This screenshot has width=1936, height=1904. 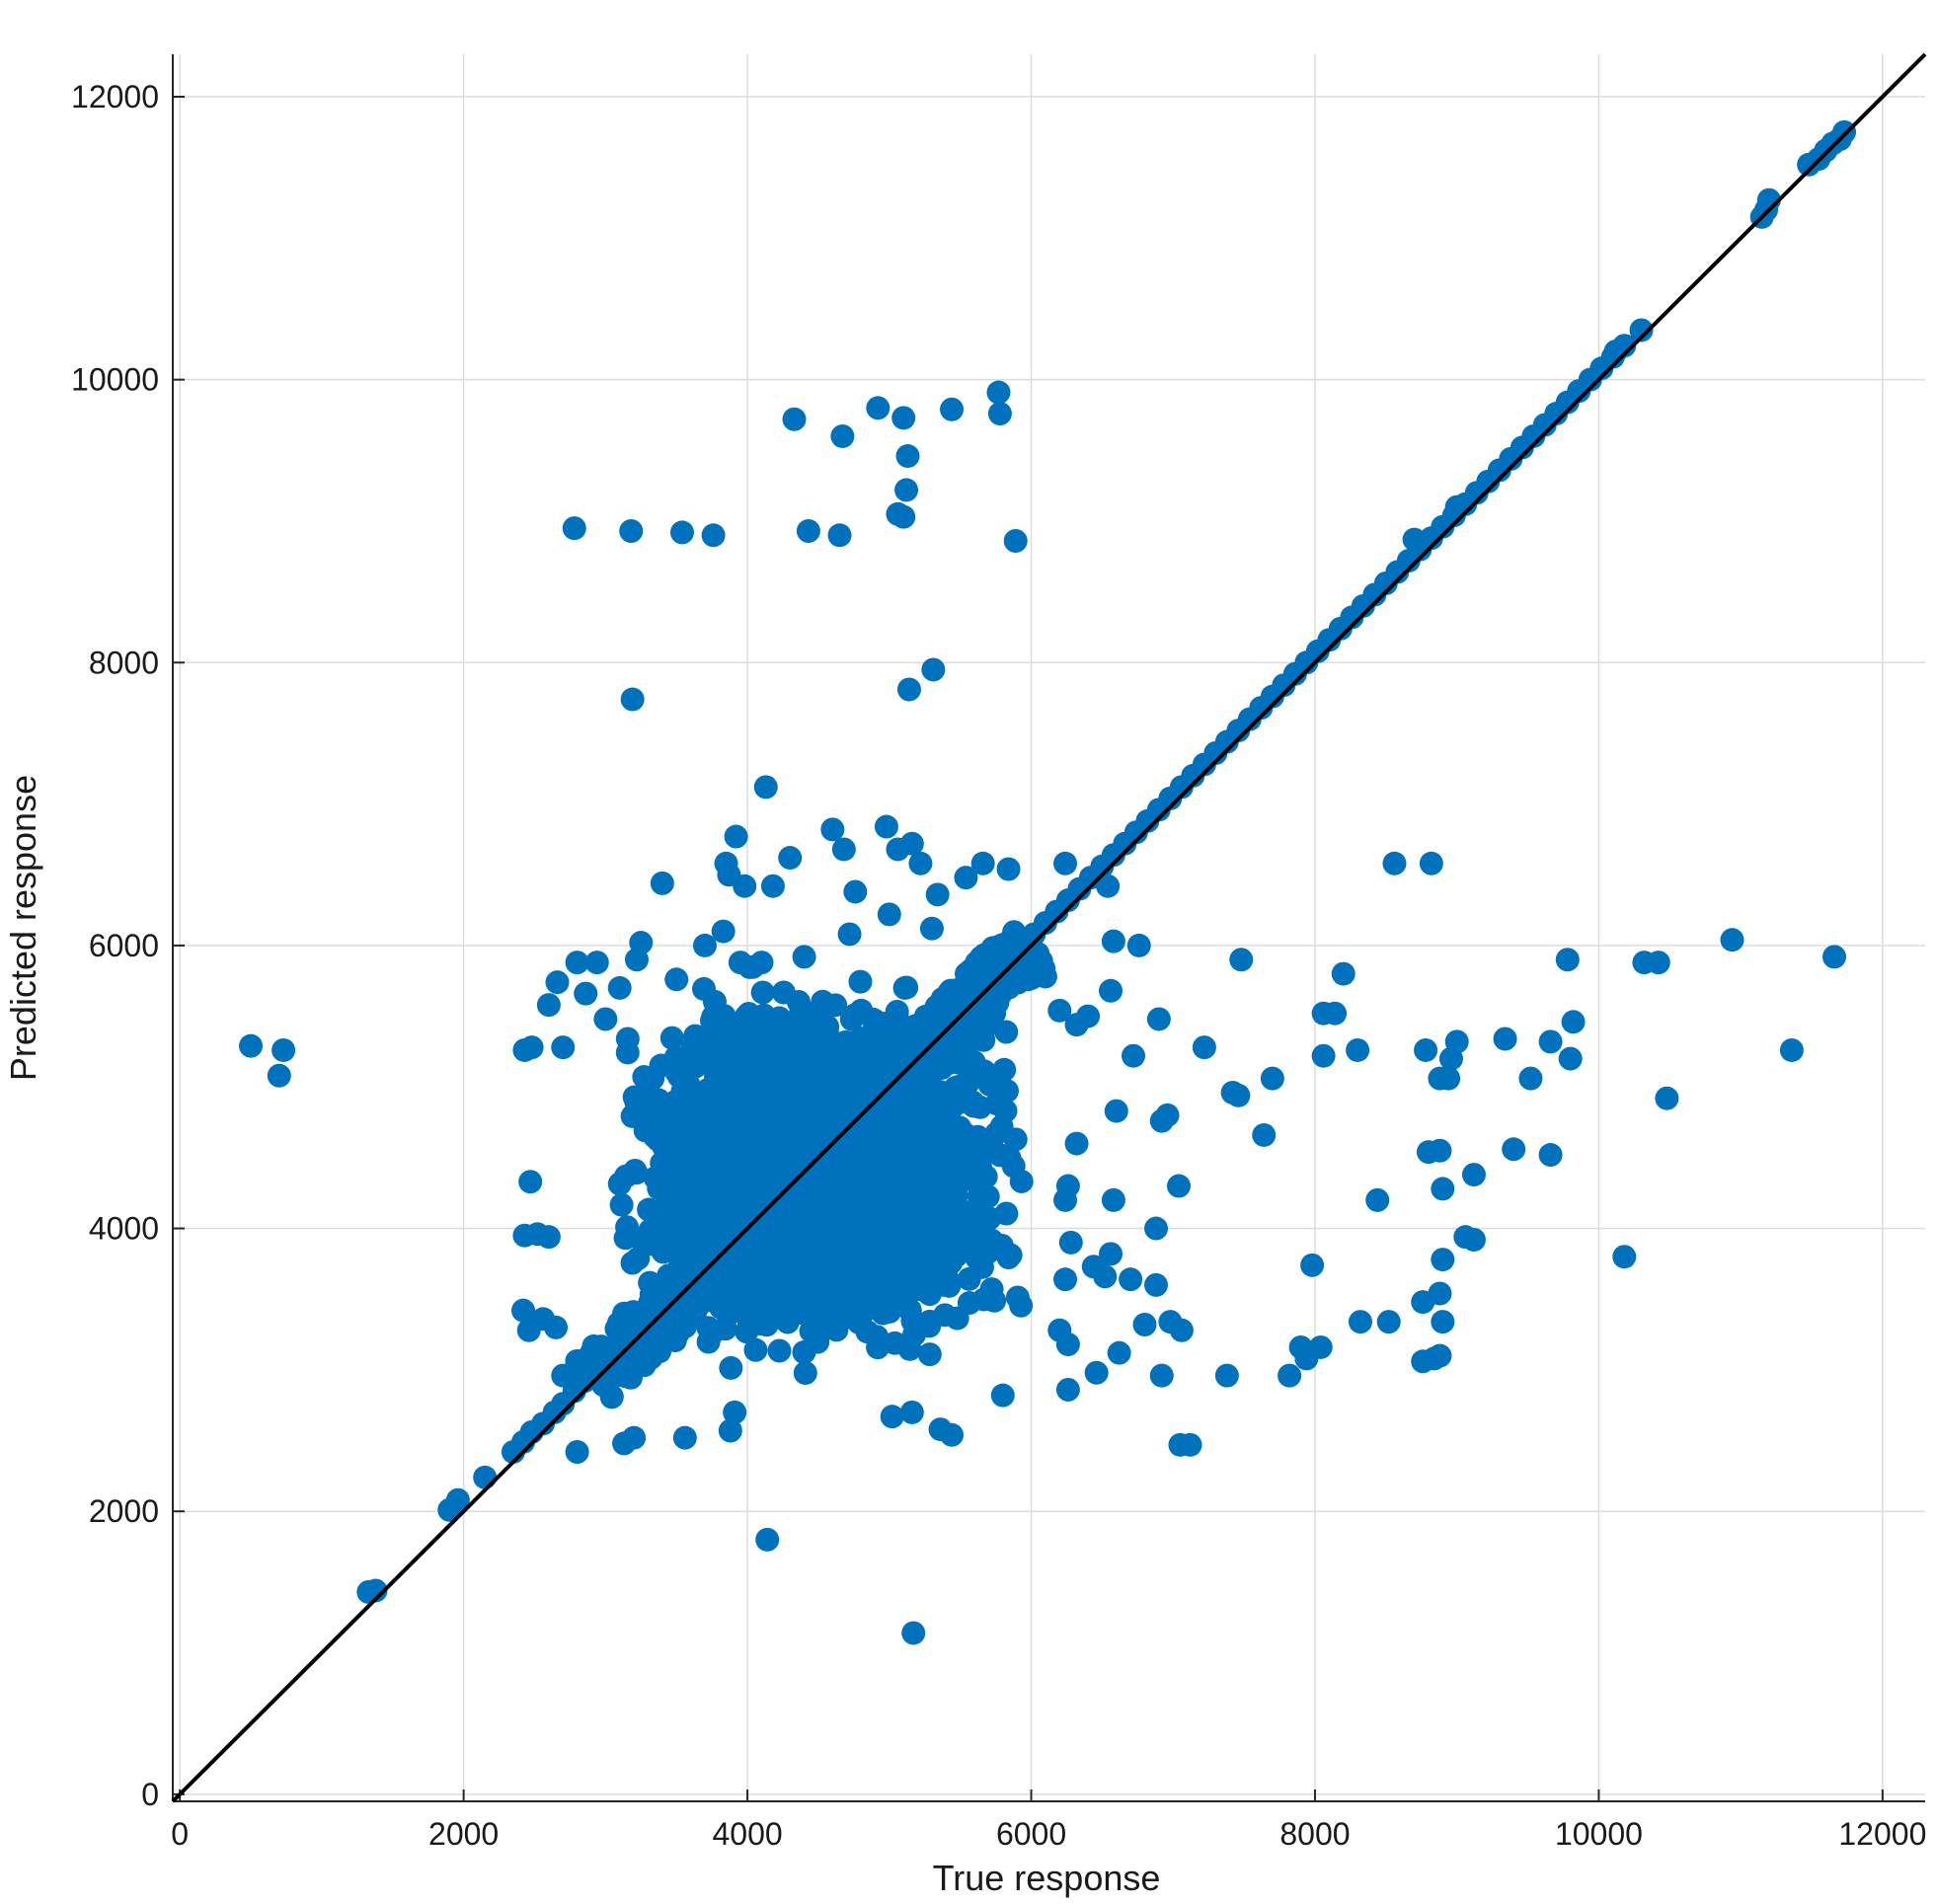 What do you see at coordinates (124, 1511) in the screenshot?
I see `y-tick-label: 2000` at bounding box center [124, 1511].